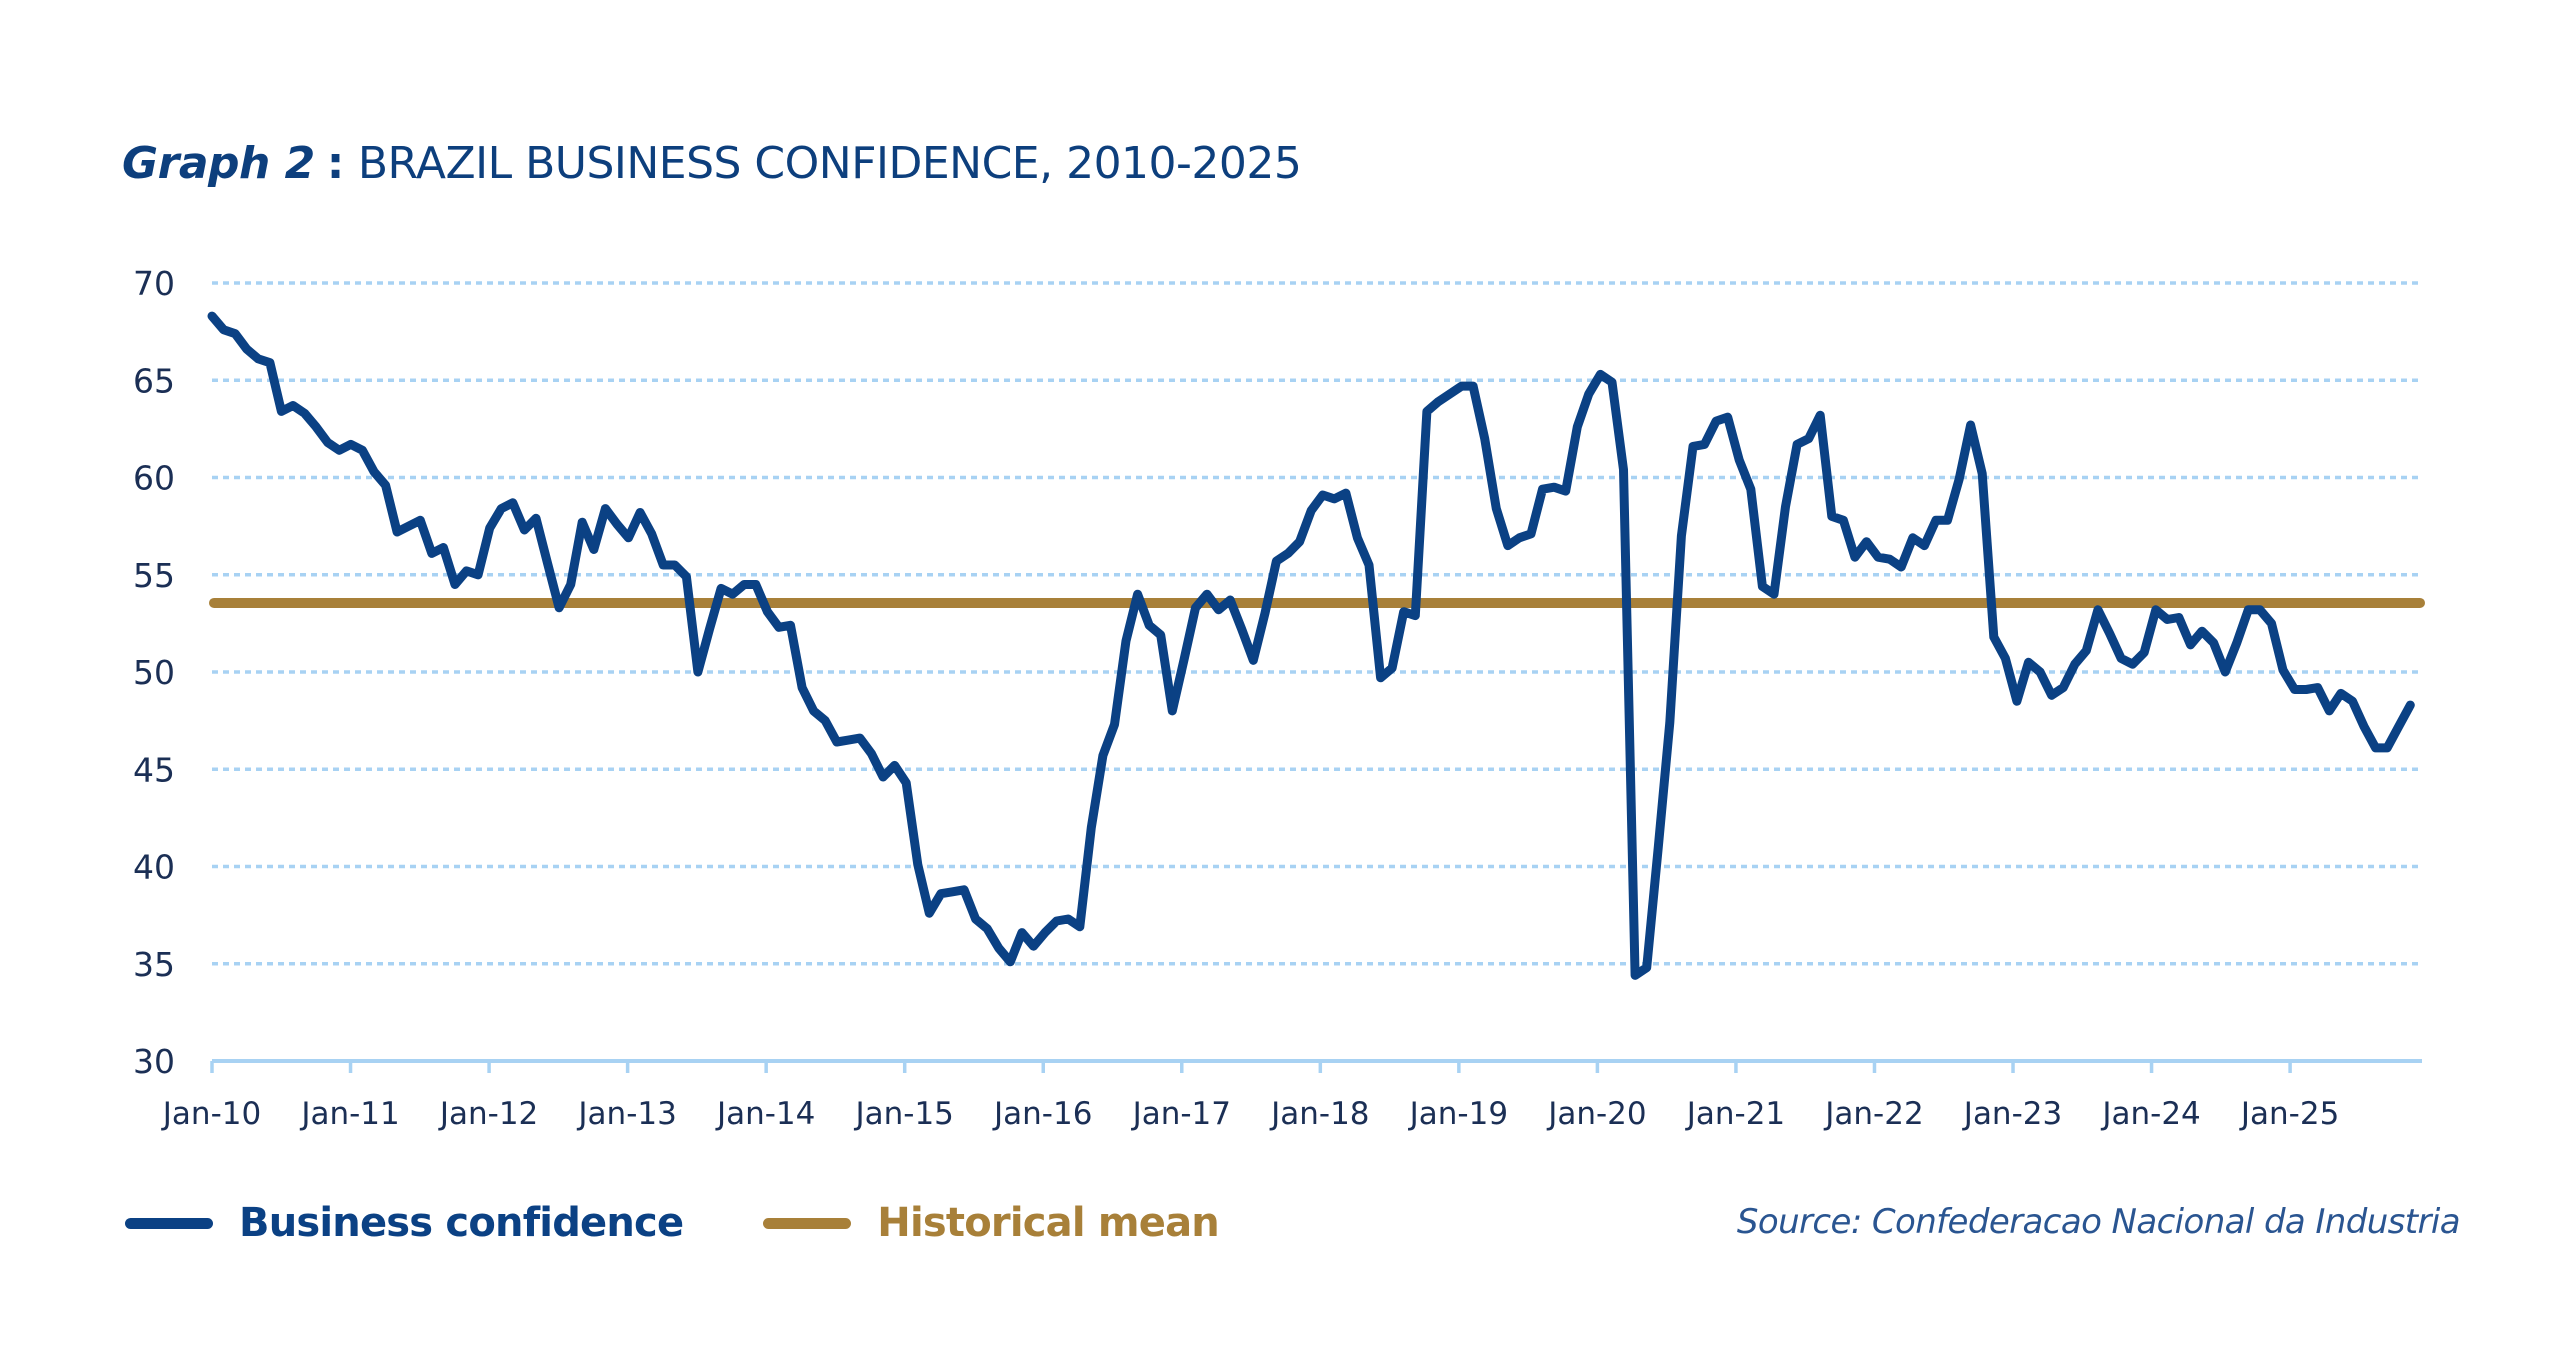 The height and width of the screenshot is (1365, 2560). Describe the element at coordinates (154, 1061) in the screenshot. I see `y-tick-label-30: 30` at that location.